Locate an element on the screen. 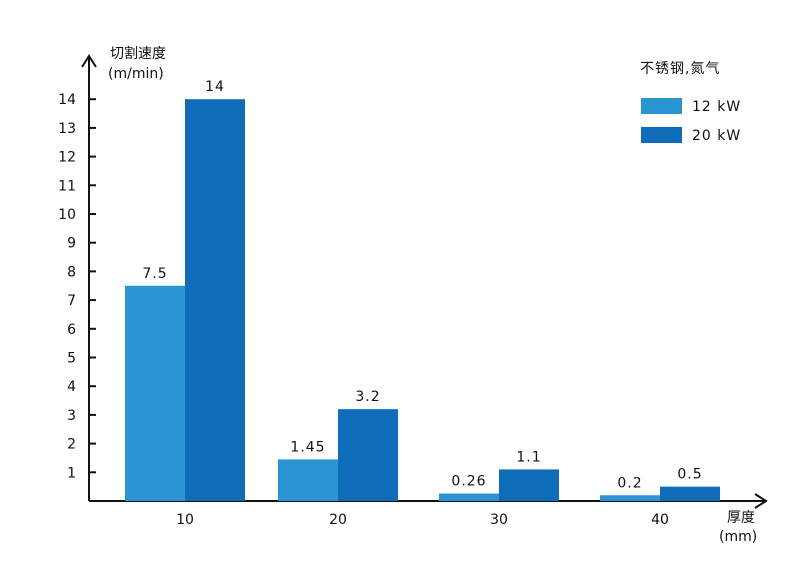 The width and height of the screenshot is (800, 565). y-tick-label: 1 is located at coordinates (71, 473).